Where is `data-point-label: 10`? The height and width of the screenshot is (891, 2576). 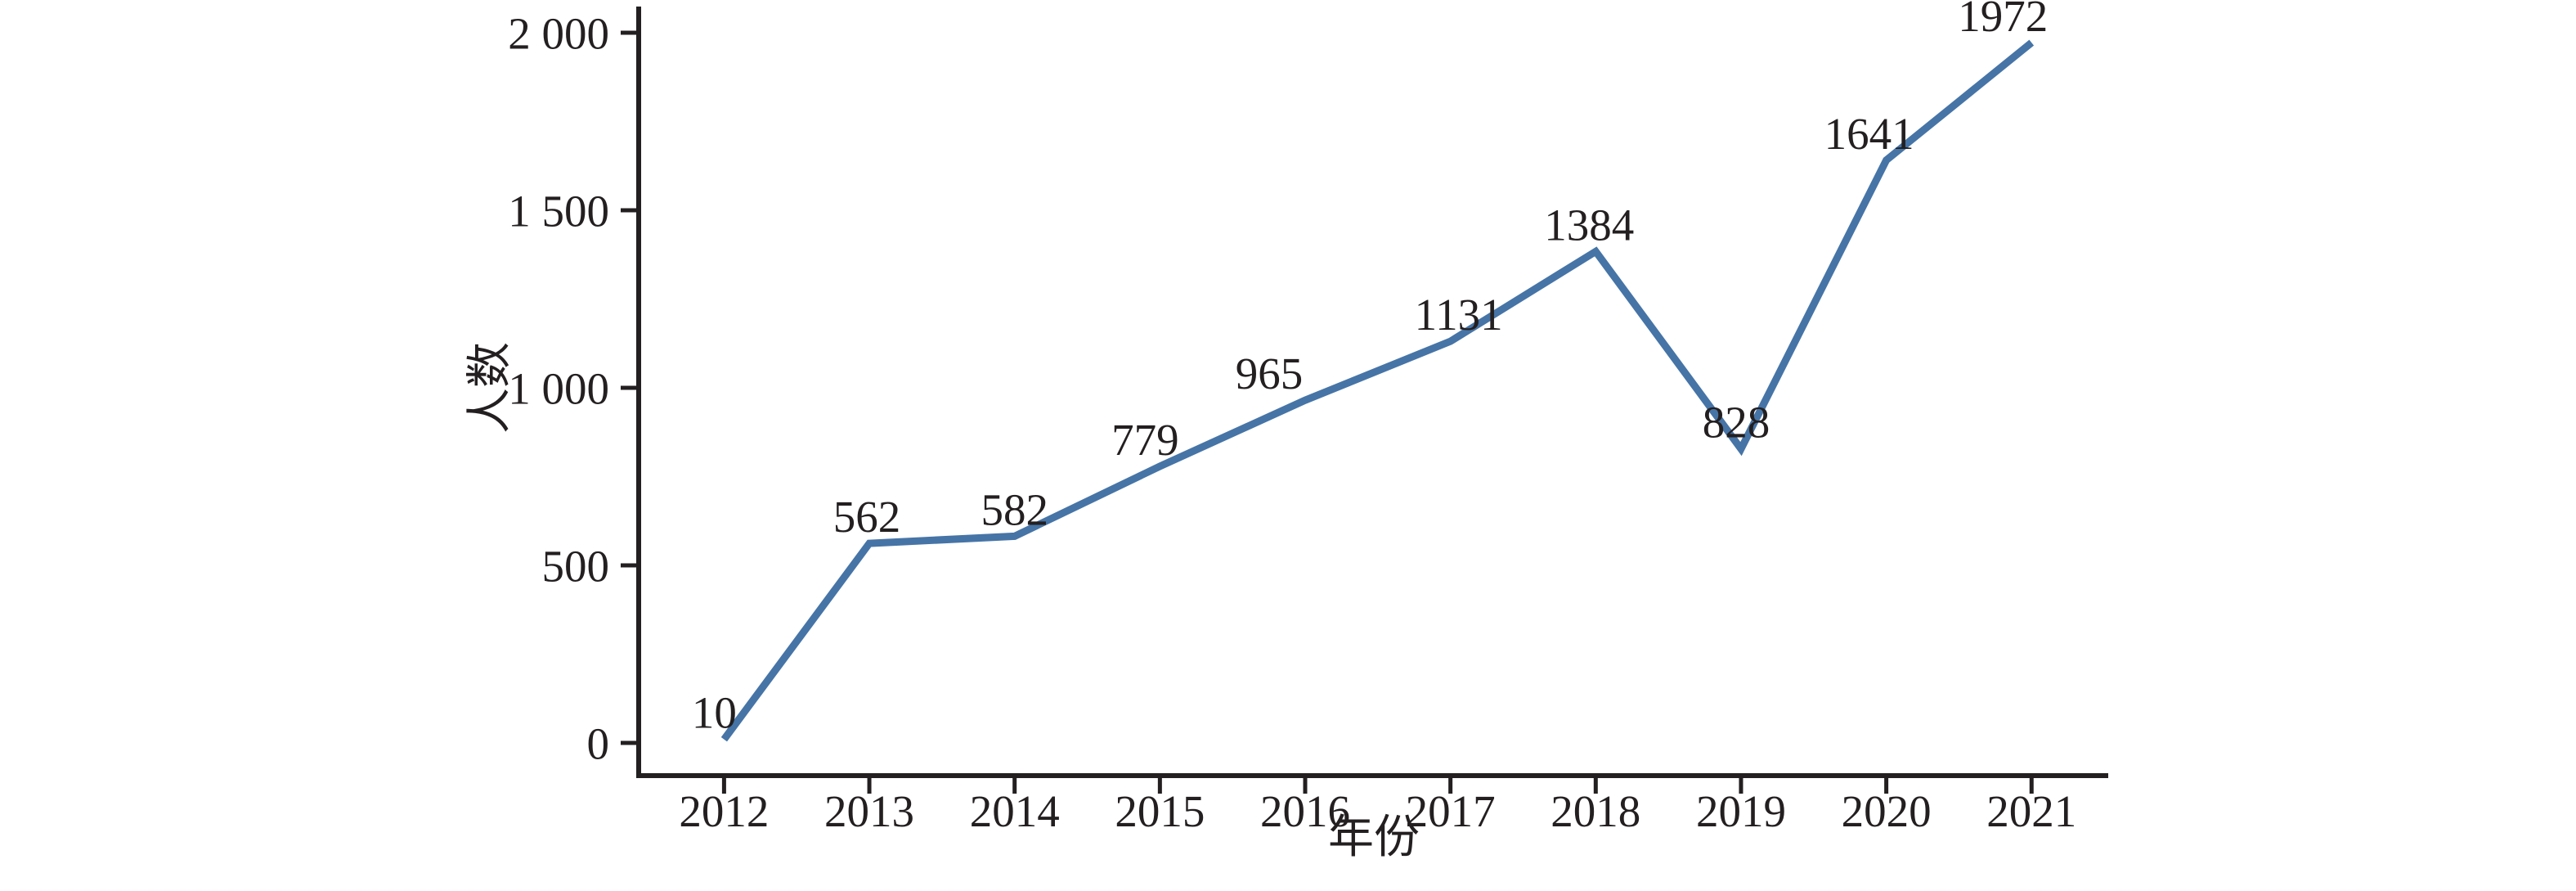
data-point-label: 10 is located at coordinates (714, 713).